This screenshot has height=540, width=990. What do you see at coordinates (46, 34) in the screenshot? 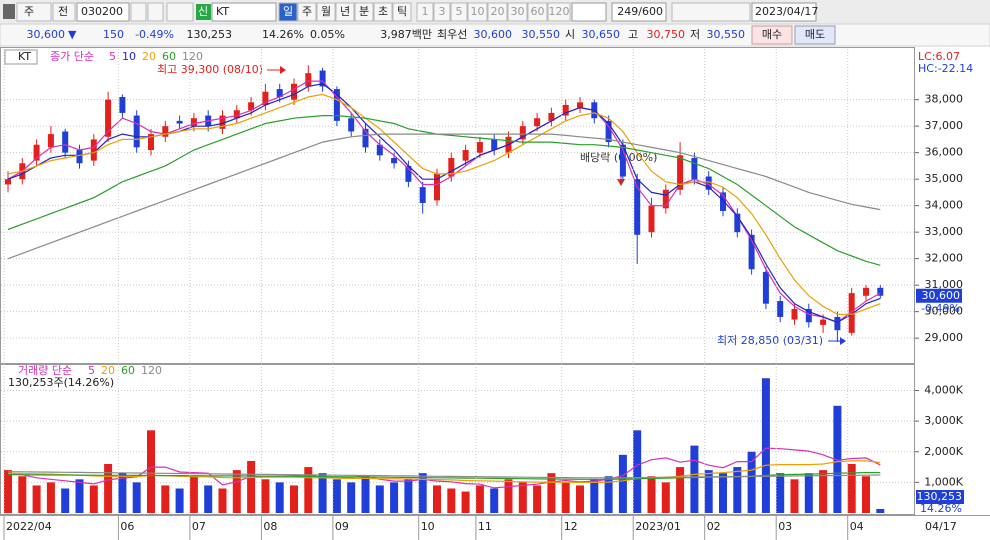
I see `price: 30,600` at bounding box center [46, 34].